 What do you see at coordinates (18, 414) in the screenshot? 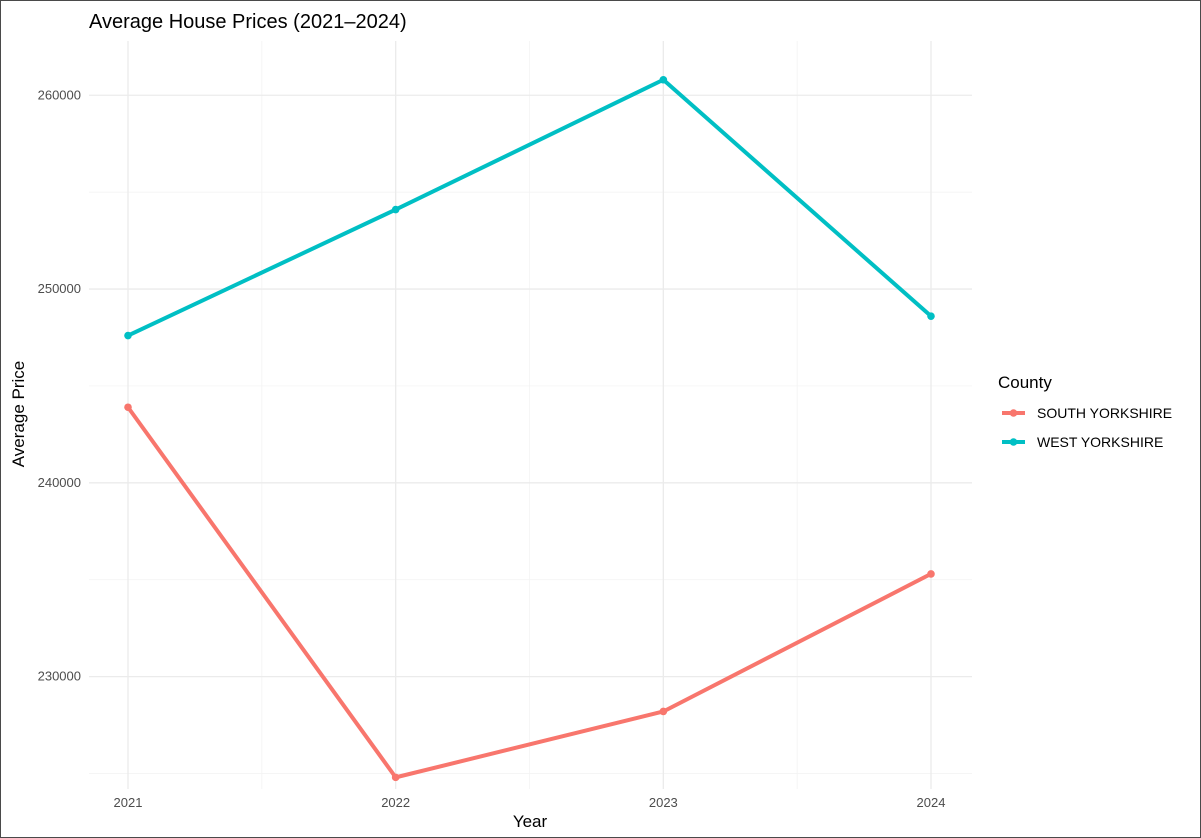
I see `y-axis-title: Average Price` at bounding box center [18, 414].